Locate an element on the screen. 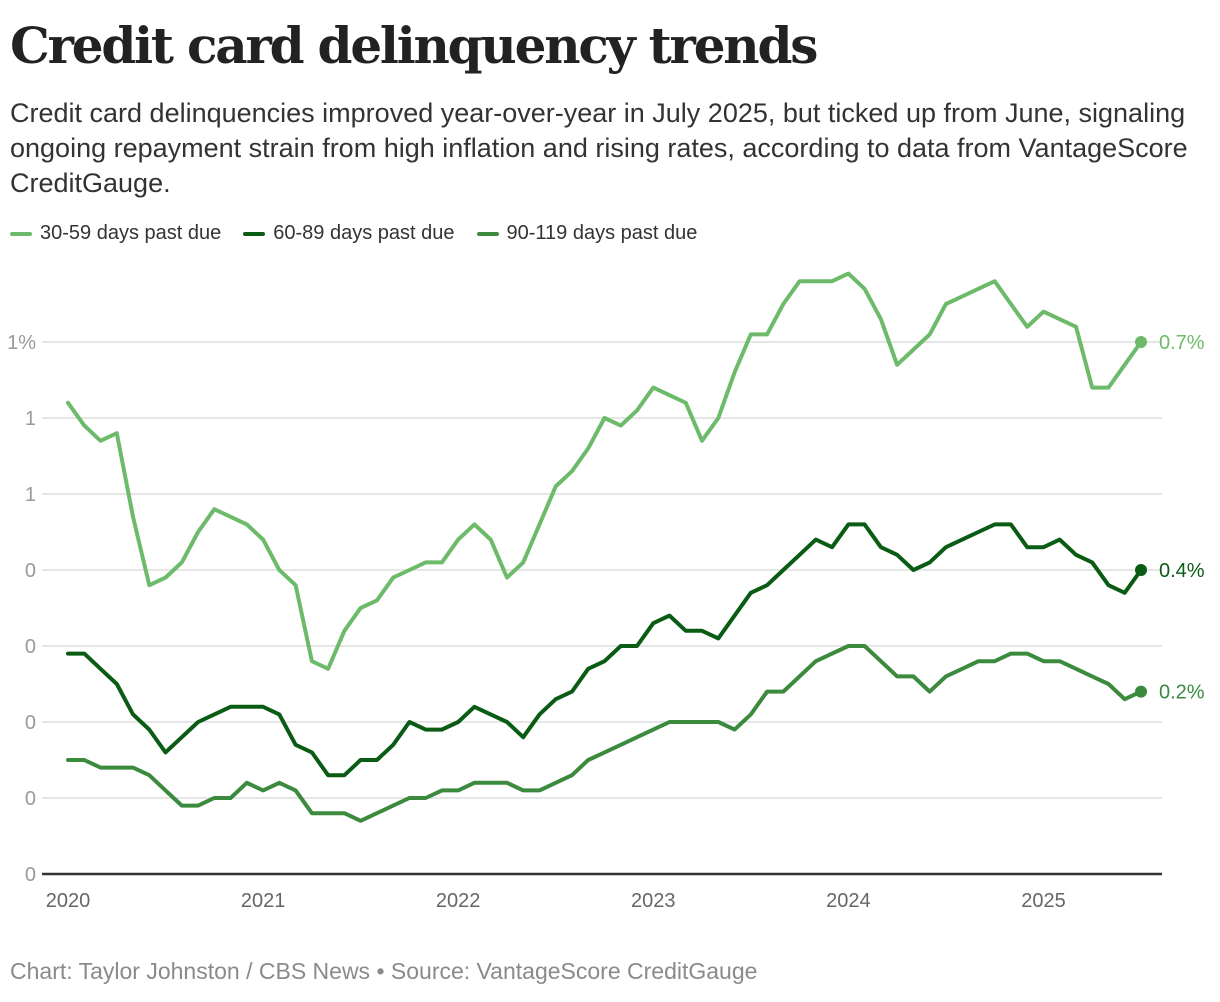 The image size is (1220, 1002). legend-label-90-119: 90-119 days past due is located at coordinates (602, 233).